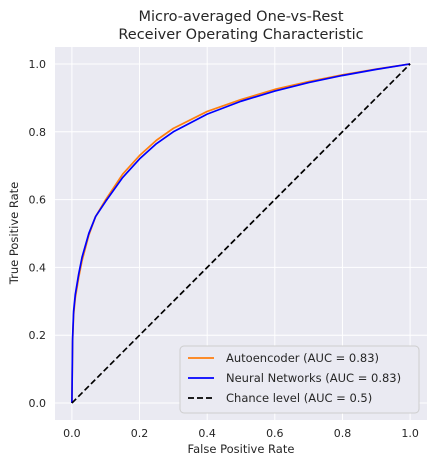 The image size is (436, 466). Describe the element at coordinates (241, 433) in the screenshot. I see `x-tick-labels: 0.0 0.2 0.4 0.6 0.8 1.0` at that location.